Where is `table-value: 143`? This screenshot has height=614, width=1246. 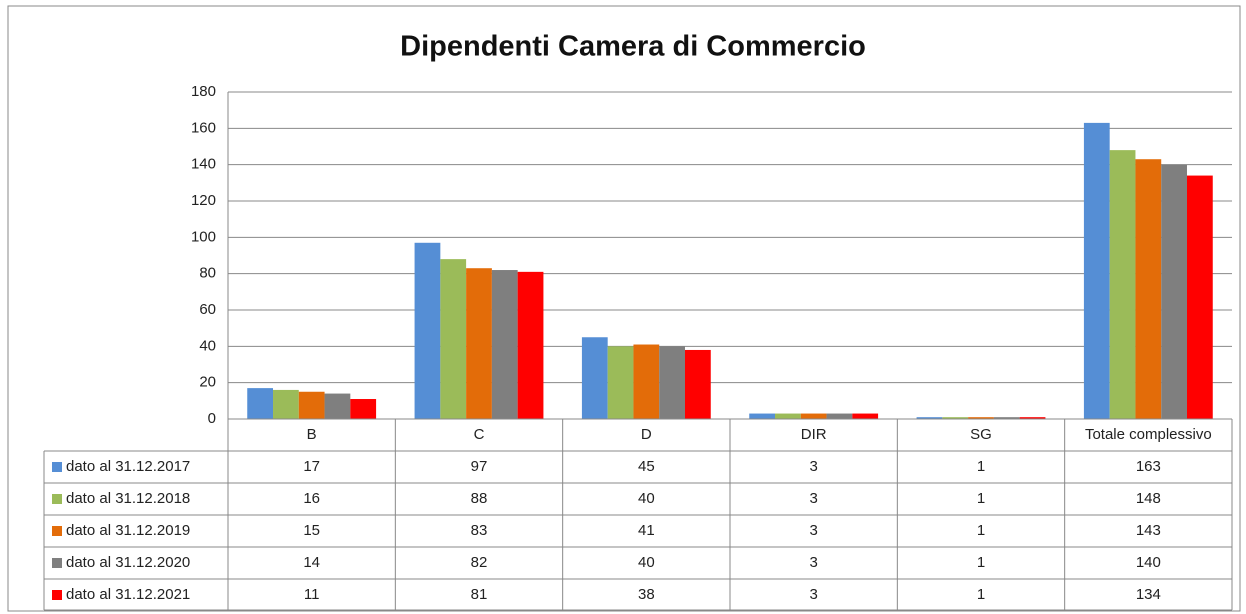 table-value: 143 is located at coordinates (1148, 530).